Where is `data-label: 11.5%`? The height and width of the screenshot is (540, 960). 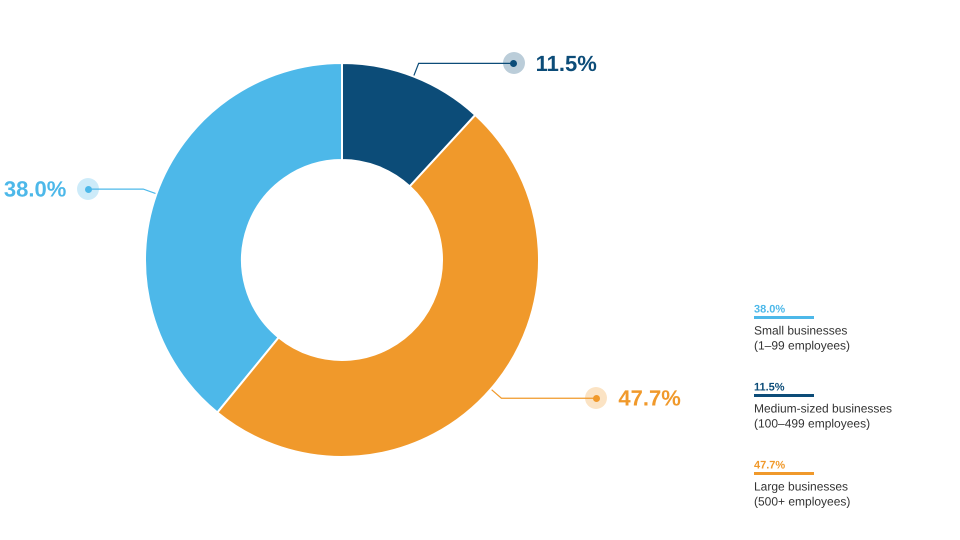
data-label: 11.5% is located at coordinates (566, 63).